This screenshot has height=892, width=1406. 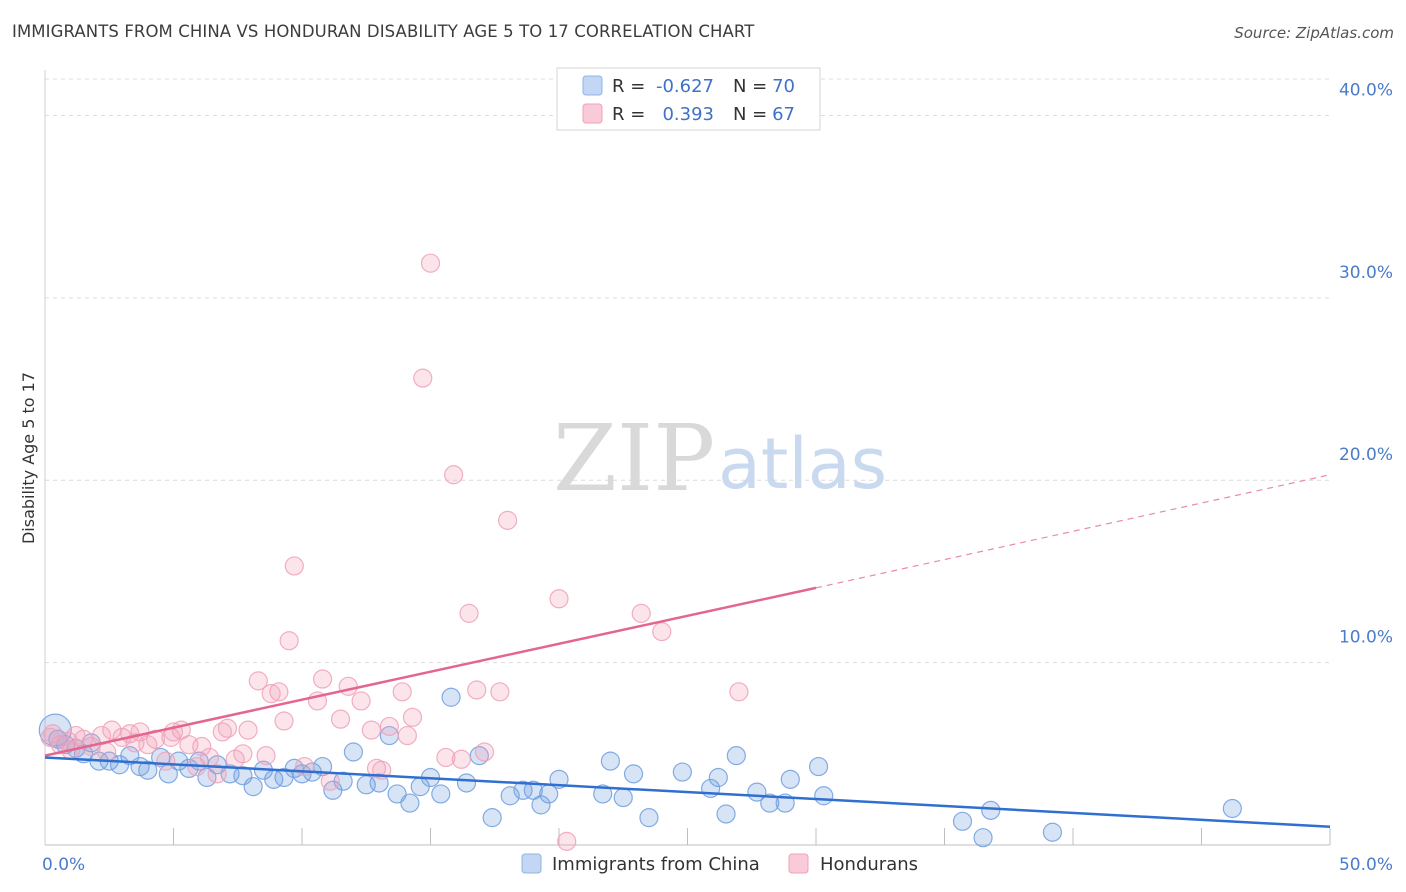 What do you see at coordinates (687, 792) in the screenshot?
I see `trend-line-china` at bounding box center [687, 792].